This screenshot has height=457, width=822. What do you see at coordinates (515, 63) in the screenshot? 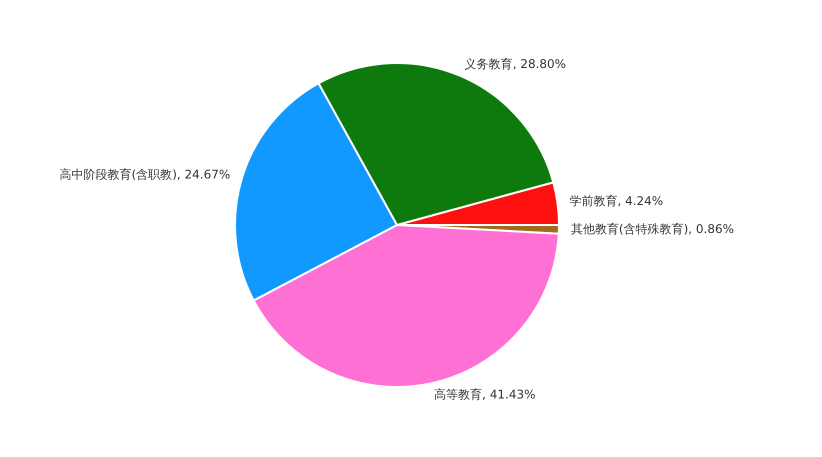
I see `slice-label: 义务教育, 28.80%` at bounding box center [515, 63].